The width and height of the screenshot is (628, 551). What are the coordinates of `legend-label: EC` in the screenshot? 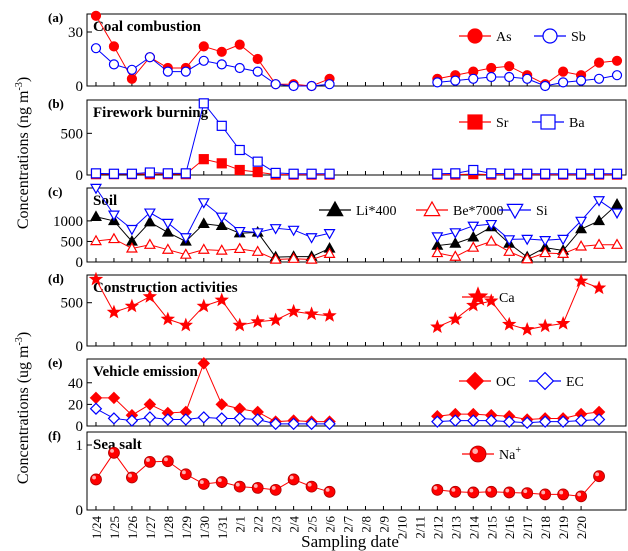 It's located at (575, 382).